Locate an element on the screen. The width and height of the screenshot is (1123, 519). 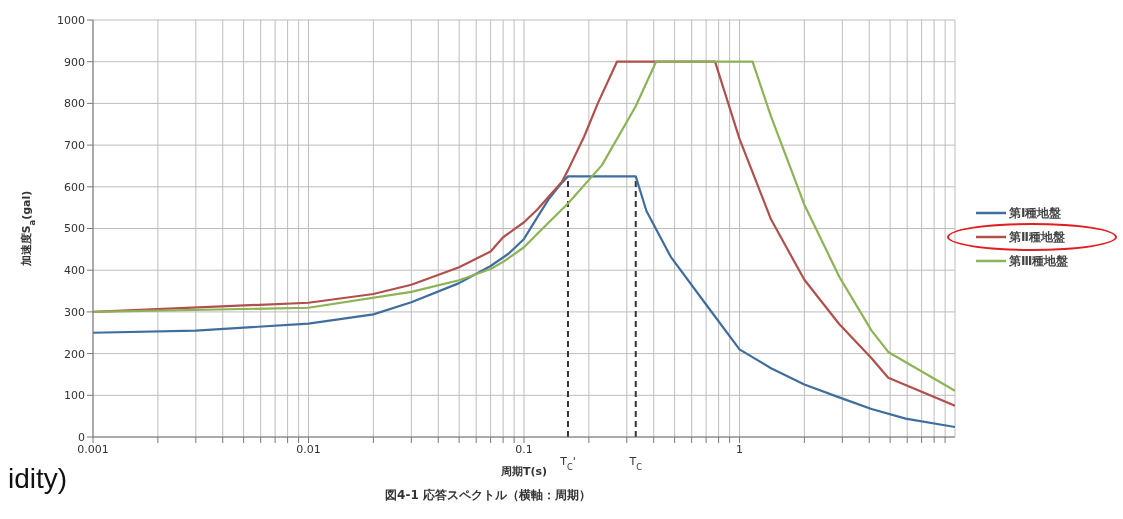
y-tick-label: 1000 is located at coordinates (71, 20).